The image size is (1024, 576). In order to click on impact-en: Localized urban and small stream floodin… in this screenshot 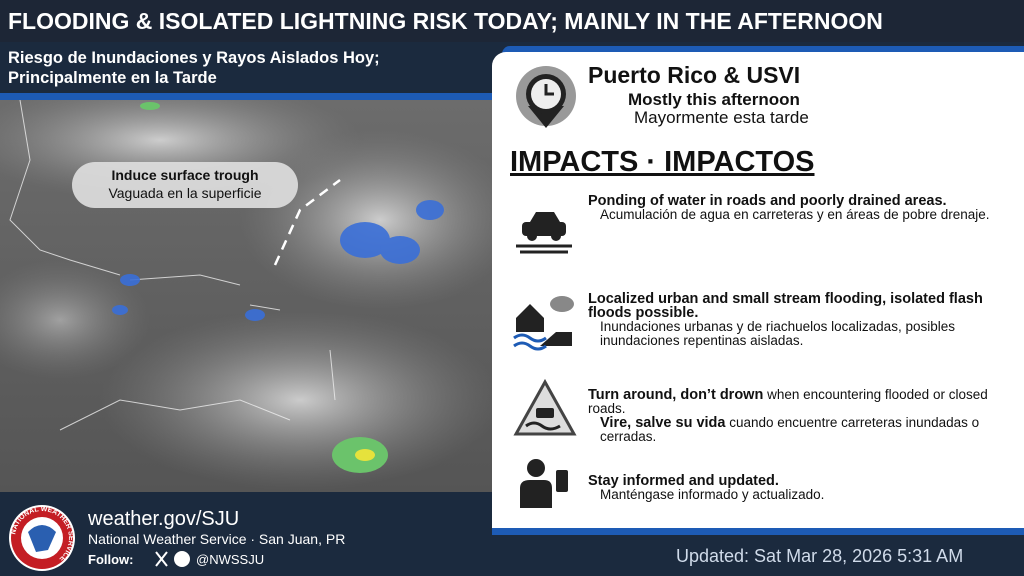, I will do `click(785, 306)`.